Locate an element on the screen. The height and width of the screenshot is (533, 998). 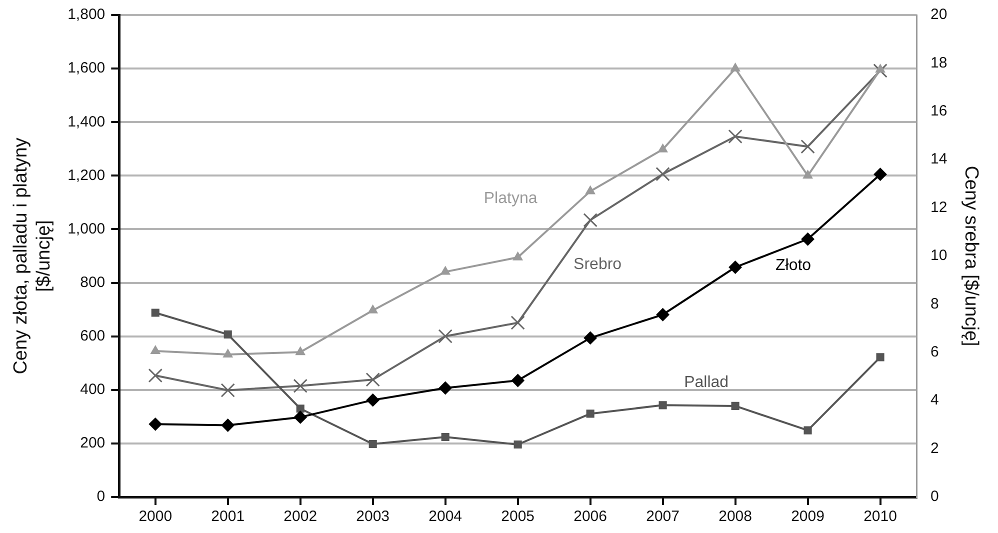
x-tick-label: 2004 is located at coordinates (445, 517).